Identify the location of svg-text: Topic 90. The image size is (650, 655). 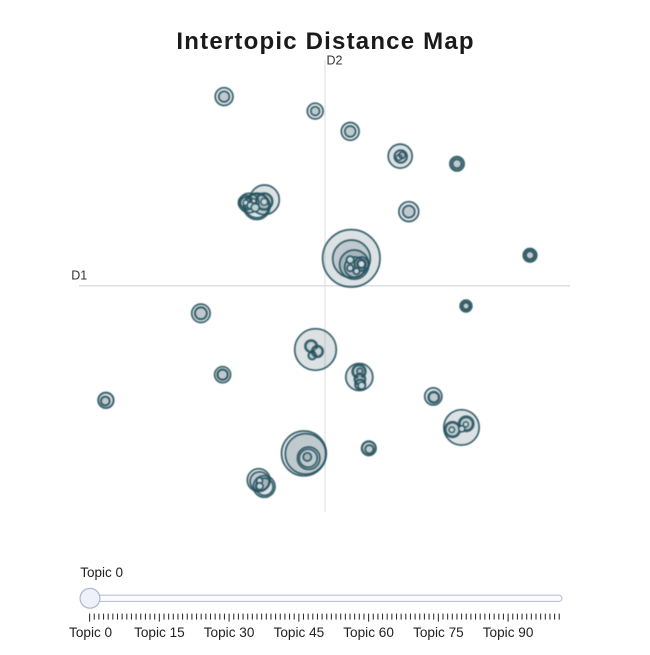
(508, 632).